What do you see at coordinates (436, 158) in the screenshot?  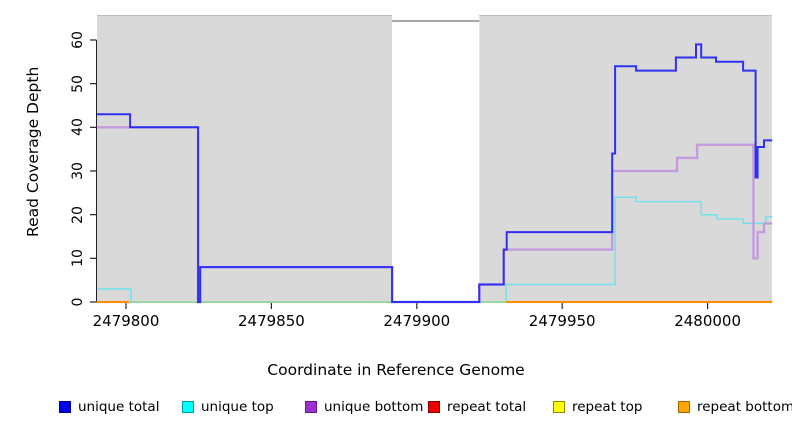 I see `coverage-gap-band` at bounding box center [436, 158].